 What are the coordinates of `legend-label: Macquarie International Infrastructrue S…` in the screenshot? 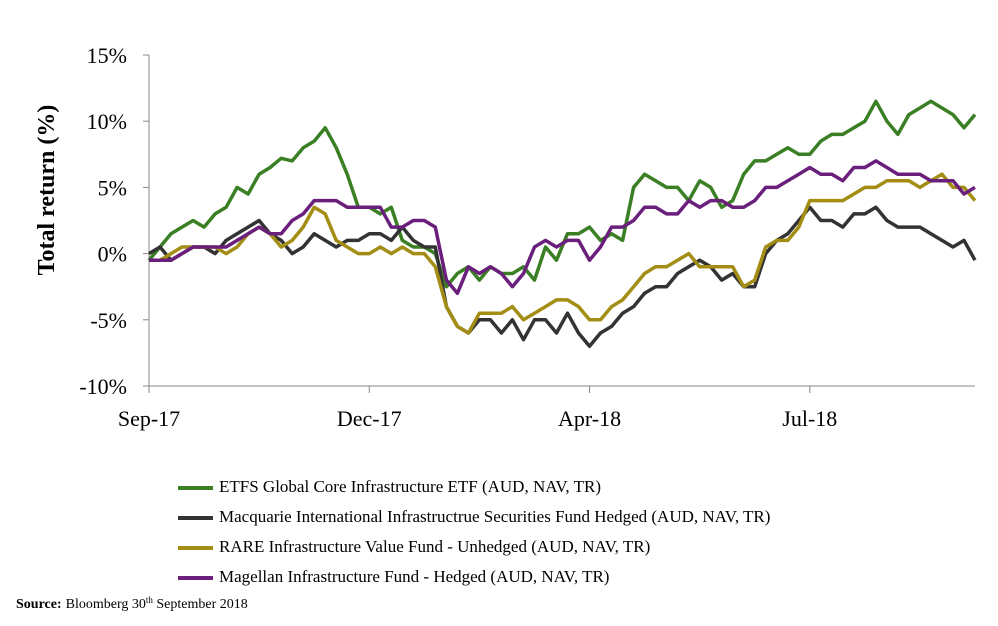 It's located at (494, 516).